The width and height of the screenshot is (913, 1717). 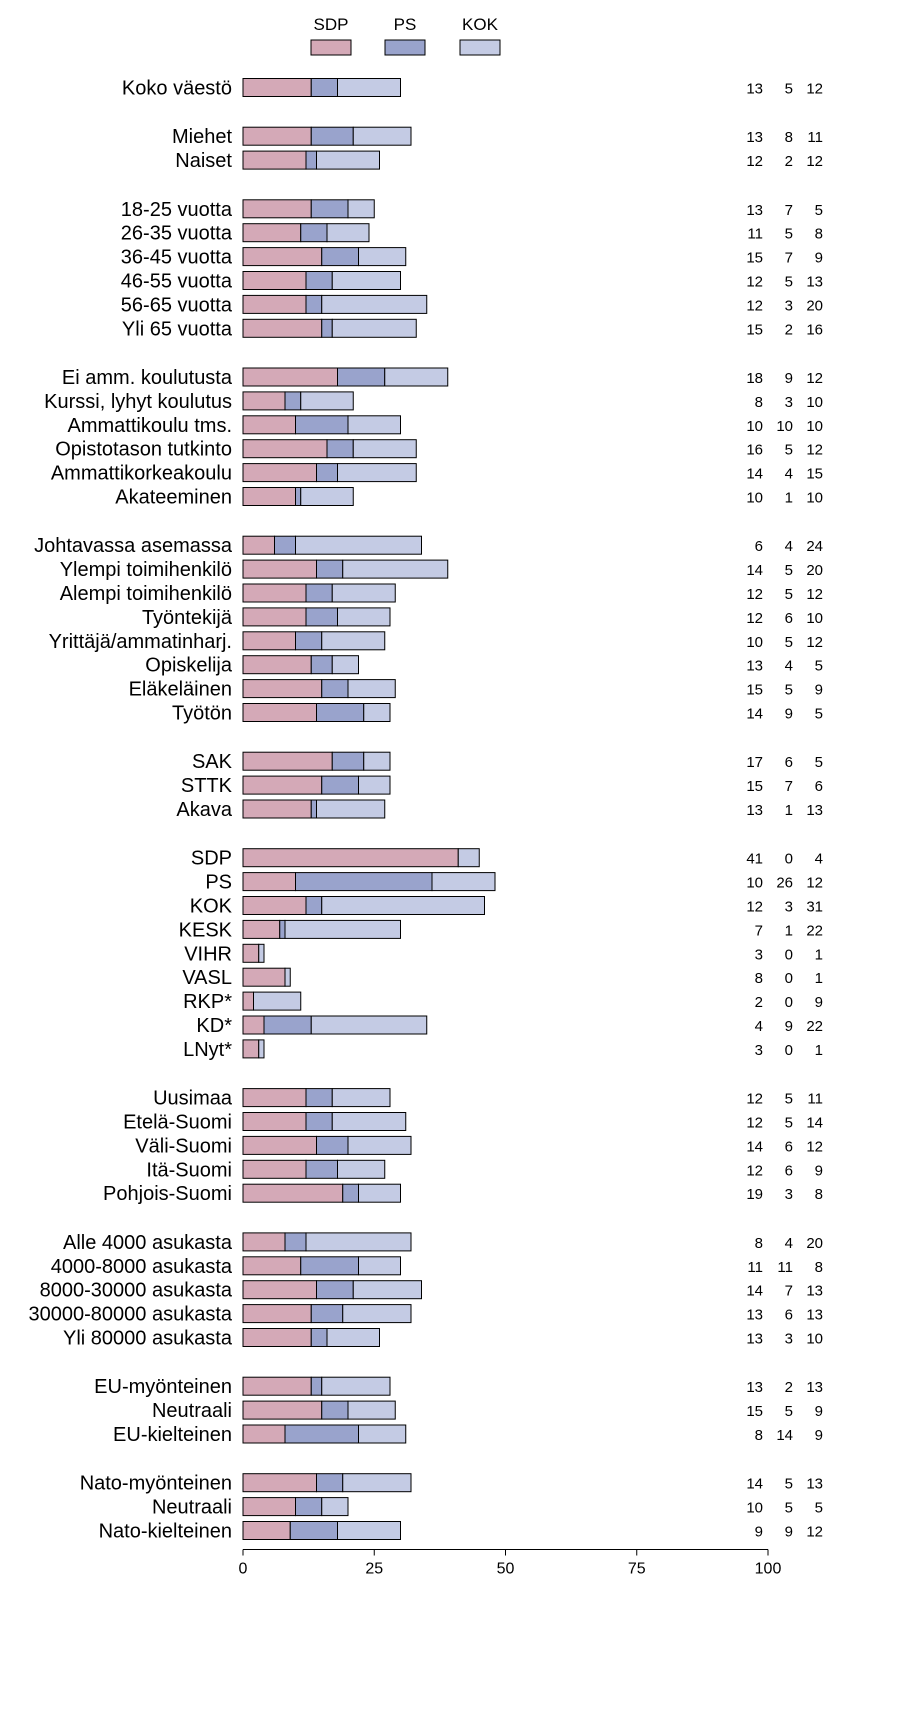 I want to click on category-label: Neutraali, so click(x=192, y=1411).